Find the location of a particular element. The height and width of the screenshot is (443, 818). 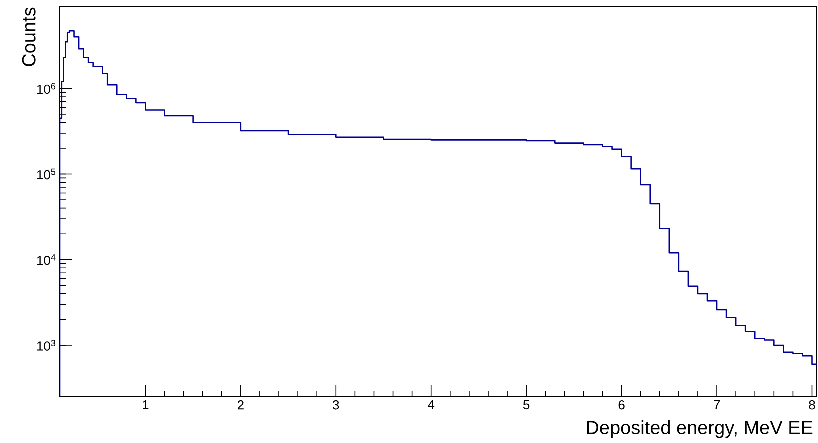

x-tick-label: 5 is located at coordinates (526, 405).